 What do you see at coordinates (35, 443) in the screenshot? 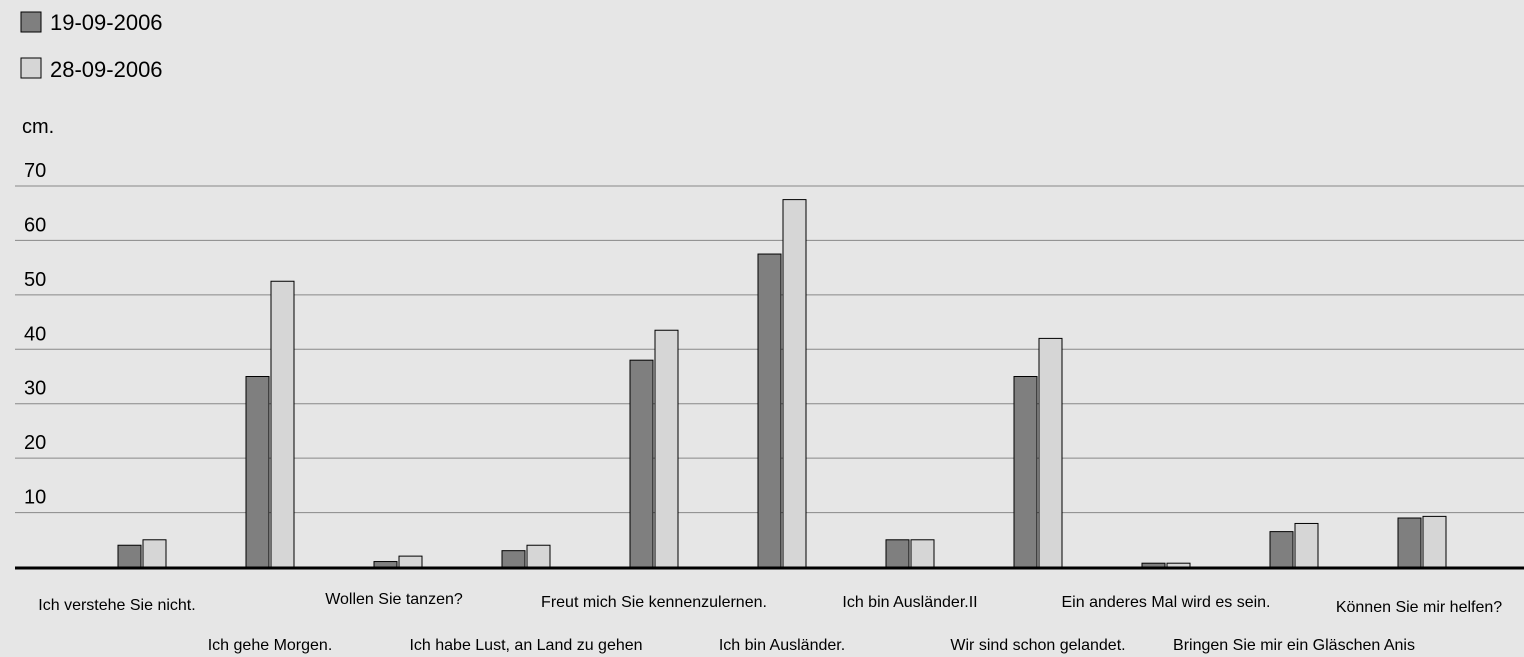
I see `y-tick-label: 20` at bounding box center [35, 443].